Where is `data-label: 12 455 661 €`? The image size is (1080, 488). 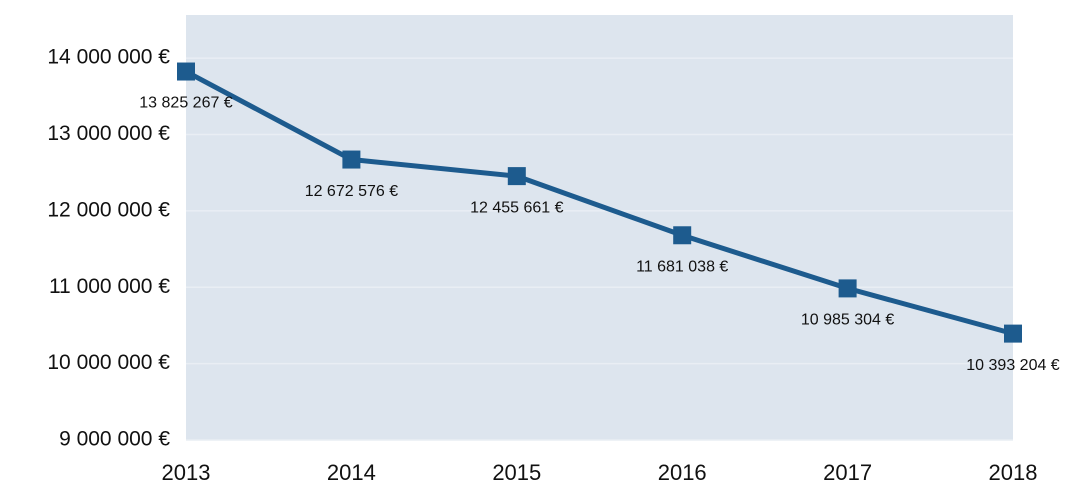
data-label: 12 455 661 € is located at coordinates (517, 207).